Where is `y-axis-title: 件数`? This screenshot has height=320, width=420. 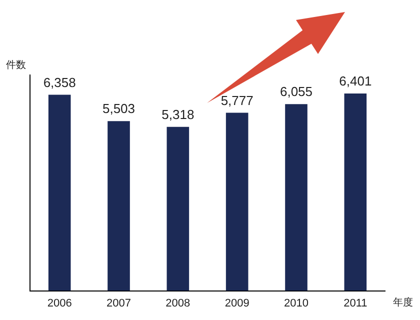
y-axis-title: 件数 is located at coordinates (16, 65).